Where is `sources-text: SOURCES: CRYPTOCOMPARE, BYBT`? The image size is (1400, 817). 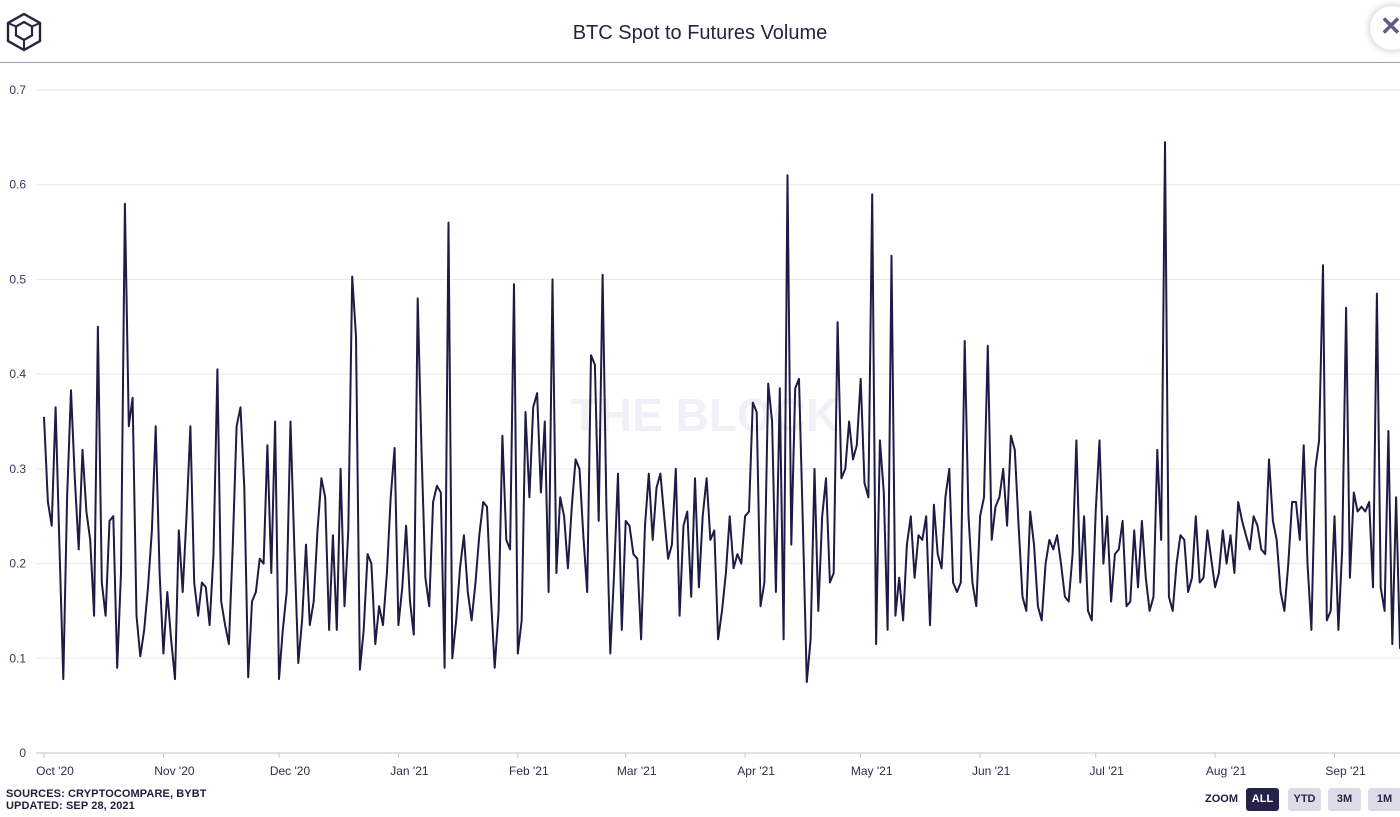
sources-text: SOURCES: CRYPTOCOMPARE, BYBT is located at coordinates (106, 794).